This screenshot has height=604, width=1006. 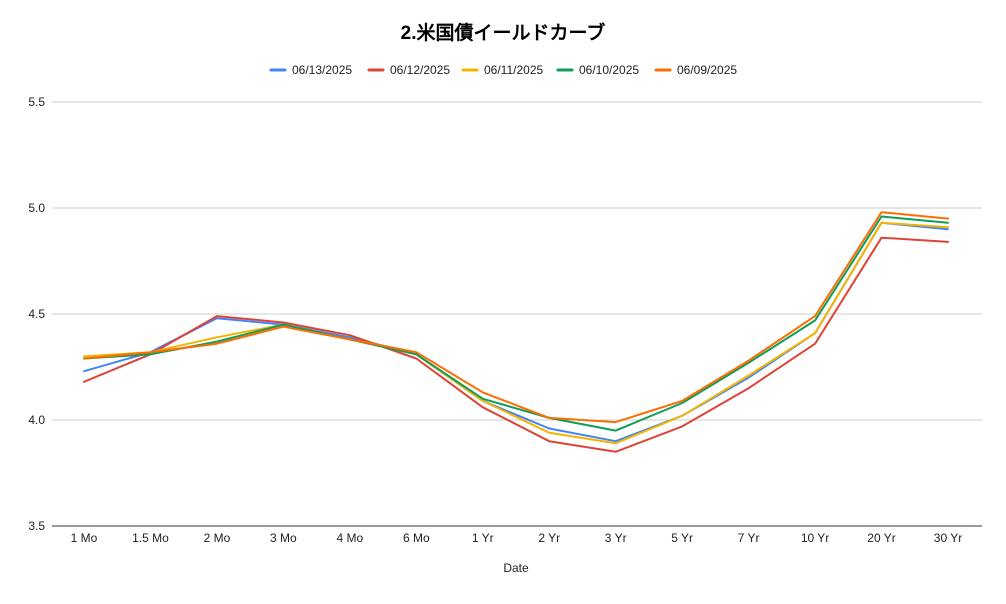 What do you see at coordinates (513, 70) in the screenshot?
I see `legend-label: 06/11/2025` at bounding box center [513, 70].